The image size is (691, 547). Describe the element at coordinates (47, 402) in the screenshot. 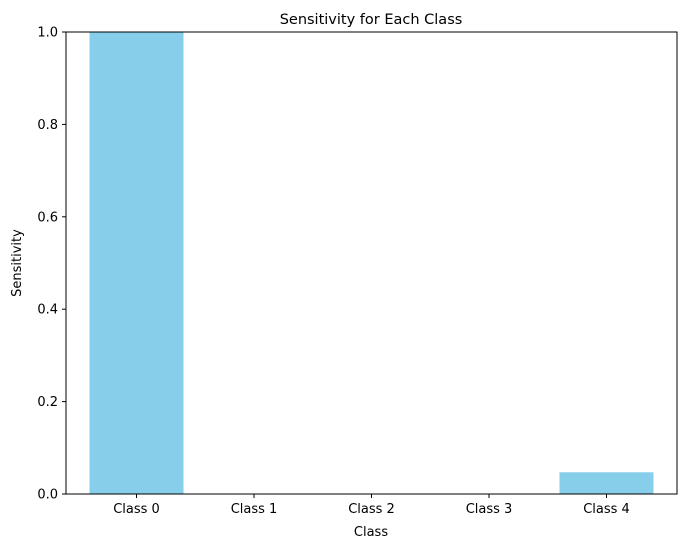

I see `y-tick-label: 0.2` at that location.